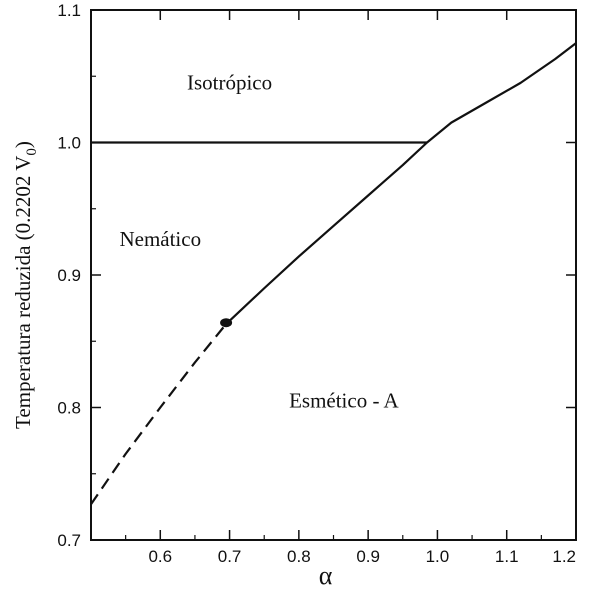  I want to click on region-label: Isotrópico, so click(229, 83).